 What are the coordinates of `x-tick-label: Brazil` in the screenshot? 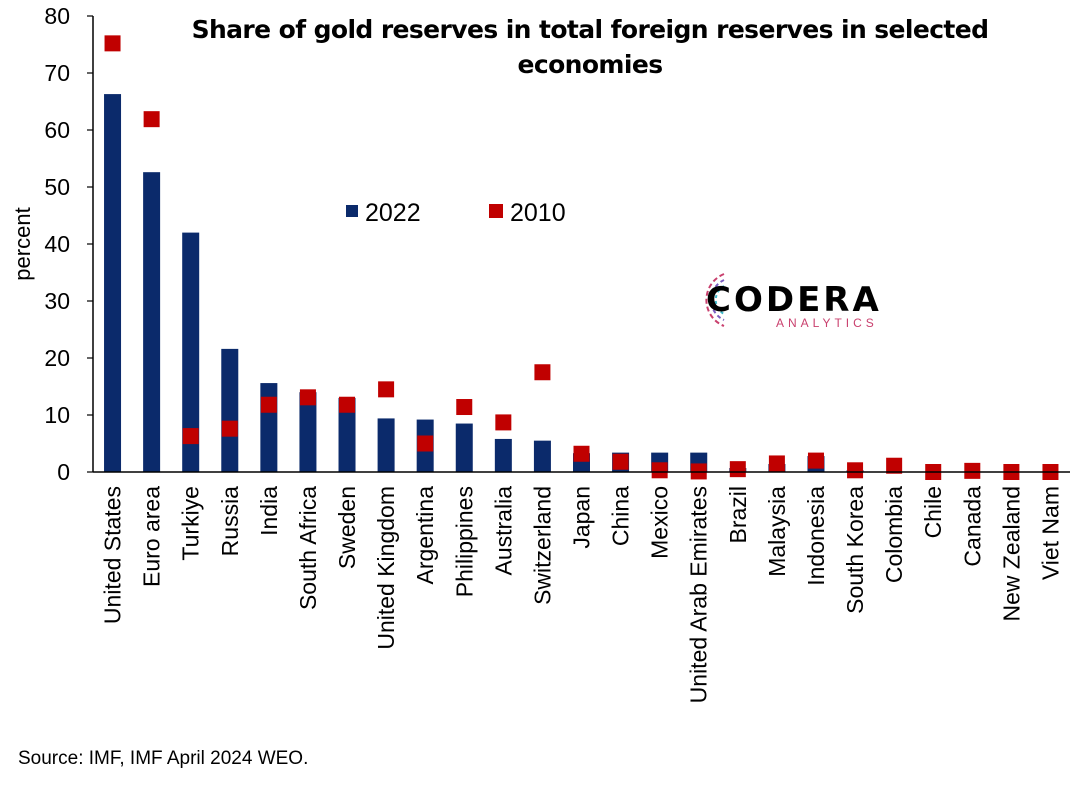 It's located at (738, 515).